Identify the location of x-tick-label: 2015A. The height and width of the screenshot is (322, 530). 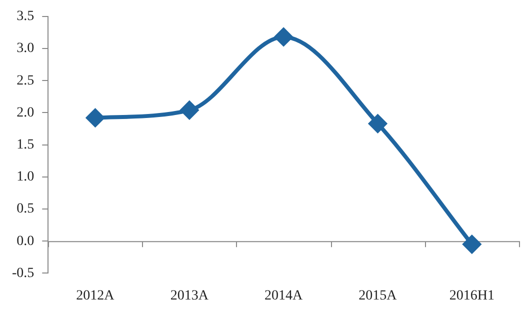
(378, 296).